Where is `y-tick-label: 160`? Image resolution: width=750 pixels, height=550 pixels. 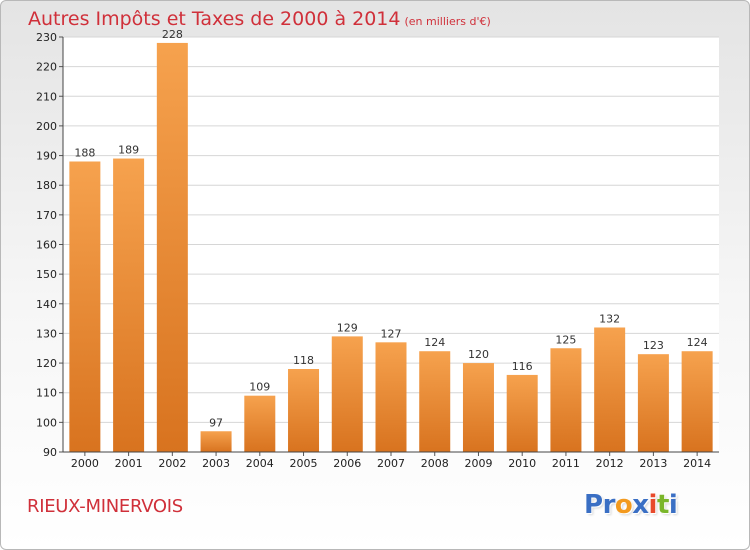 y-tick-label: 160 is located at coordinates (46, 245).